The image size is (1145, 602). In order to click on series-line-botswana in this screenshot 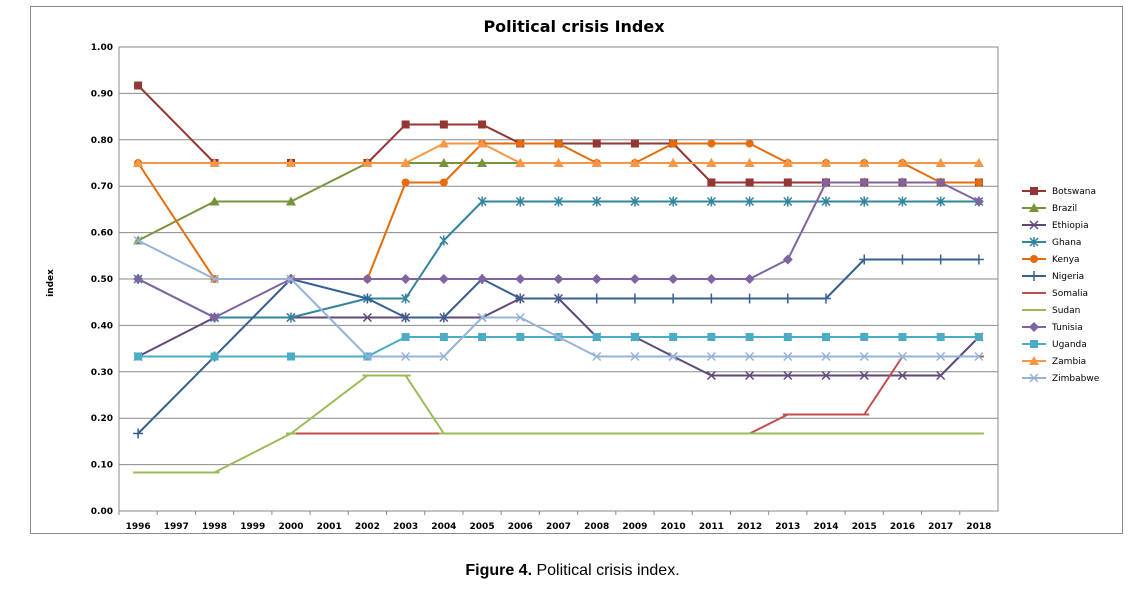, I will do `click(558, 134)`.